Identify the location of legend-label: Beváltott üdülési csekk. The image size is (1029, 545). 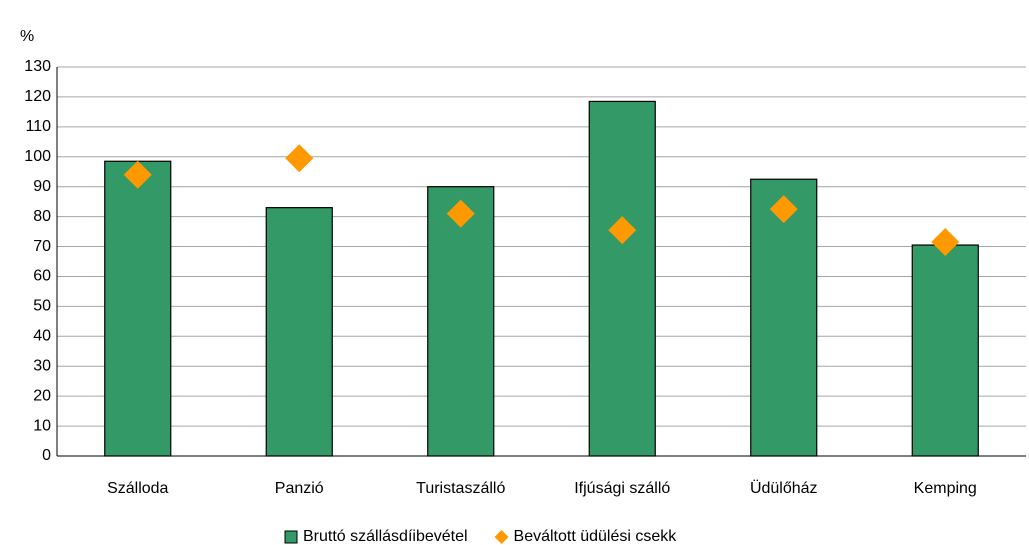
(596, 536).